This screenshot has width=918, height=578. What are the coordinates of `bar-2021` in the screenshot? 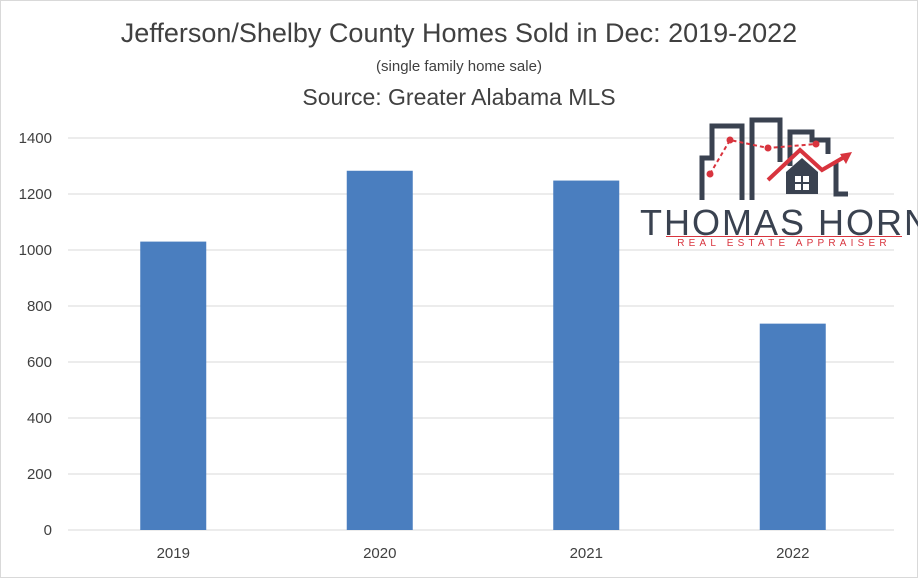 It's located at (586, 355).